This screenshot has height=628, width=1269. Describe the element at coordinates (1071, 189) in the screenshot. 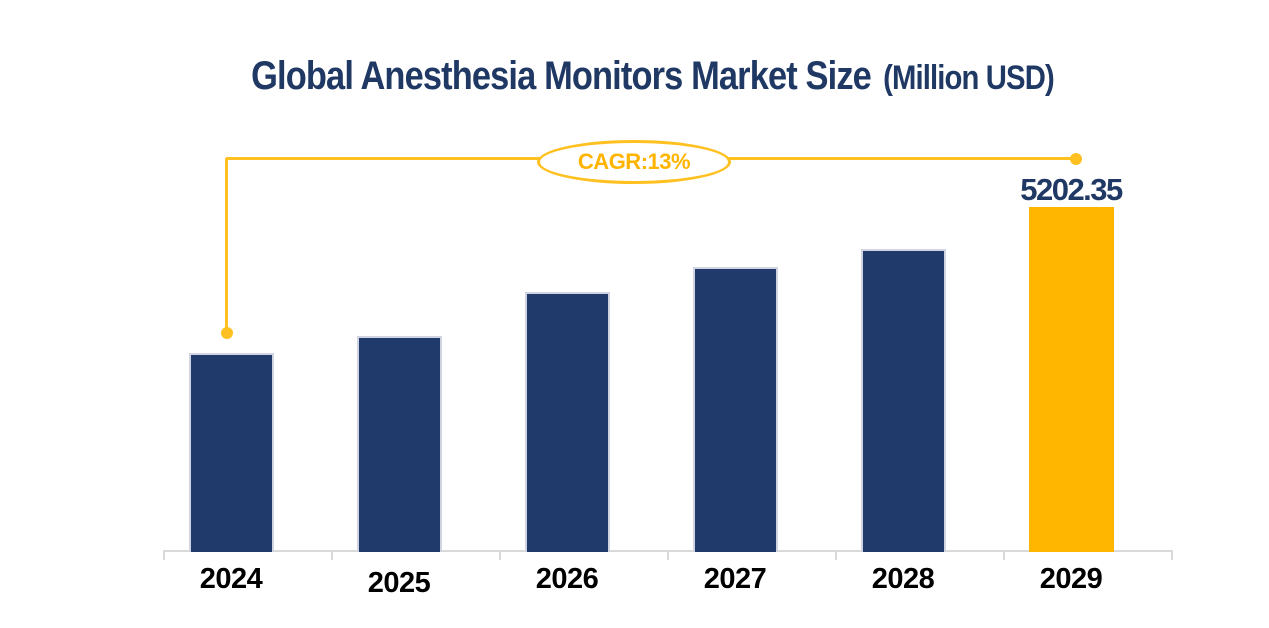

I see `value-label-2029: 5202.35` at that location.